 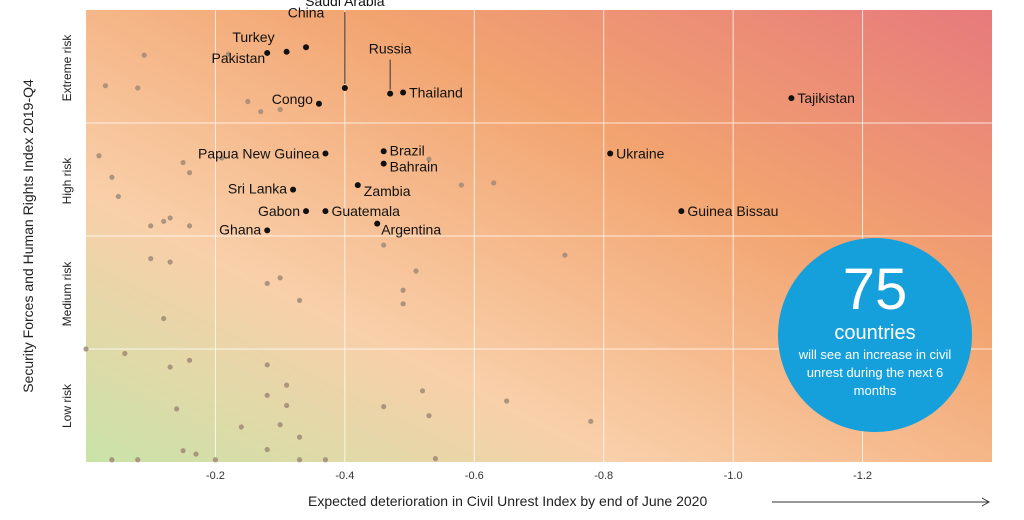 I want to click on label-ukraine: Ukraine, so click(x=640, y=154).